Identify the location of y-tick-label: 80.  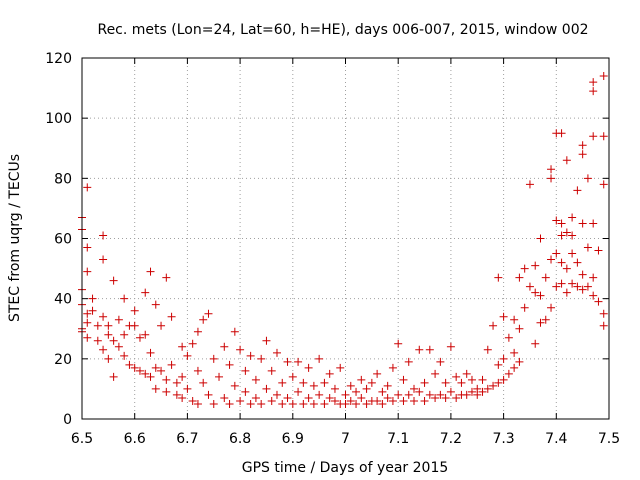
(63, 179).